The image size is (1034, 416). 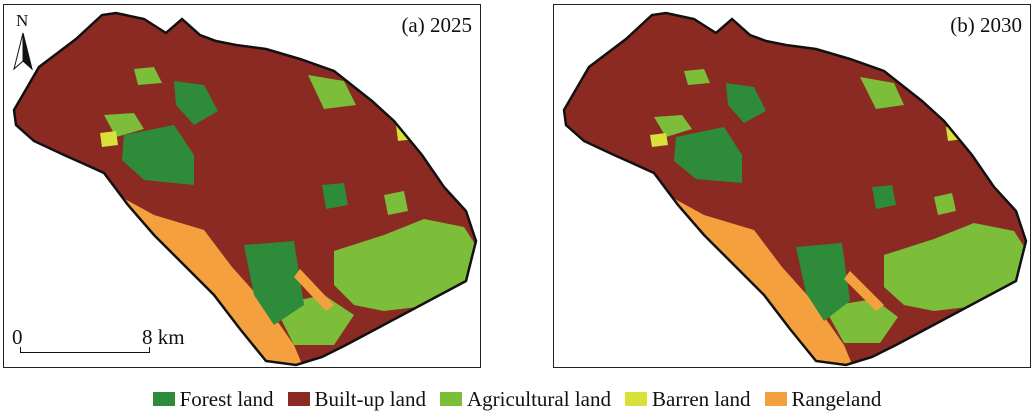 I want to click on legend-label: Forest land, so click(x=226, y=398).